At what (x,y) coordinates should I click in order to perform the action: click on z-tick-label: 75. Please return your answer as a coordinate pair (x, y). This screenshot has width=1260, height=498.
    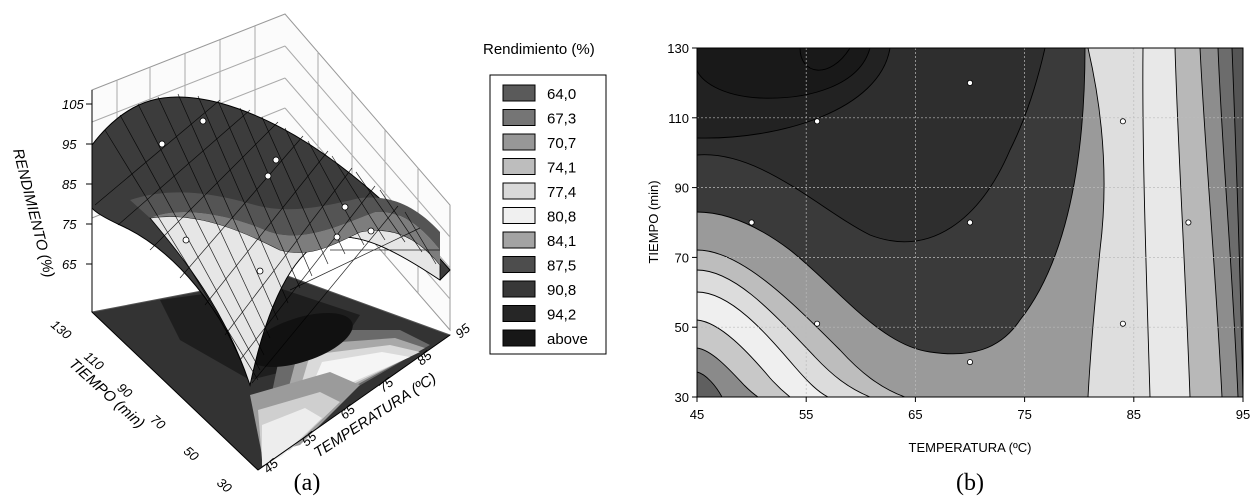
    Looking at the image, I should click on (69, 224).